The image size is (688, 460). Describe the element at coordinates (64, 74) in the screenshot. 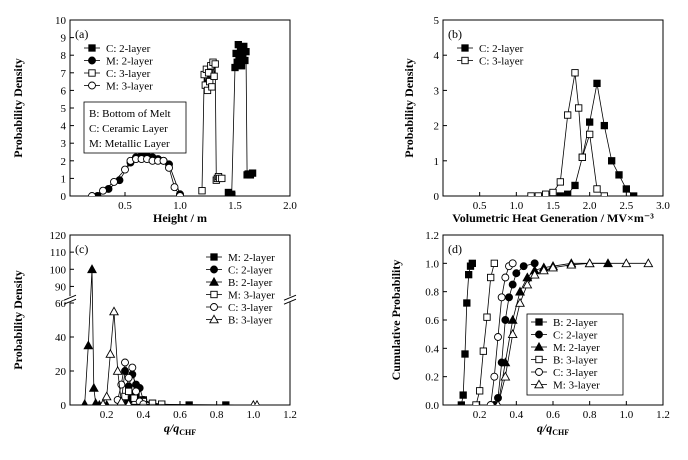

I see `y-tick-label: 7` at that location.